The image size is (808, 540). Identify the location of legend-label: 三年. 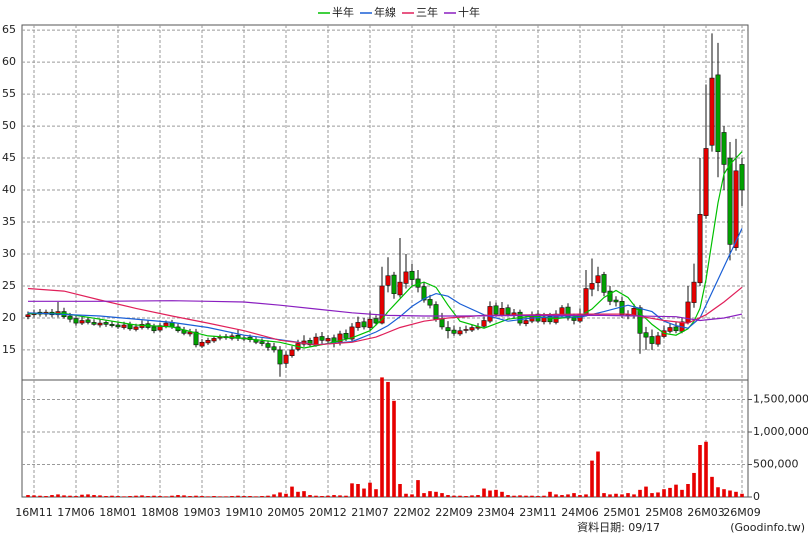
(427, 12).